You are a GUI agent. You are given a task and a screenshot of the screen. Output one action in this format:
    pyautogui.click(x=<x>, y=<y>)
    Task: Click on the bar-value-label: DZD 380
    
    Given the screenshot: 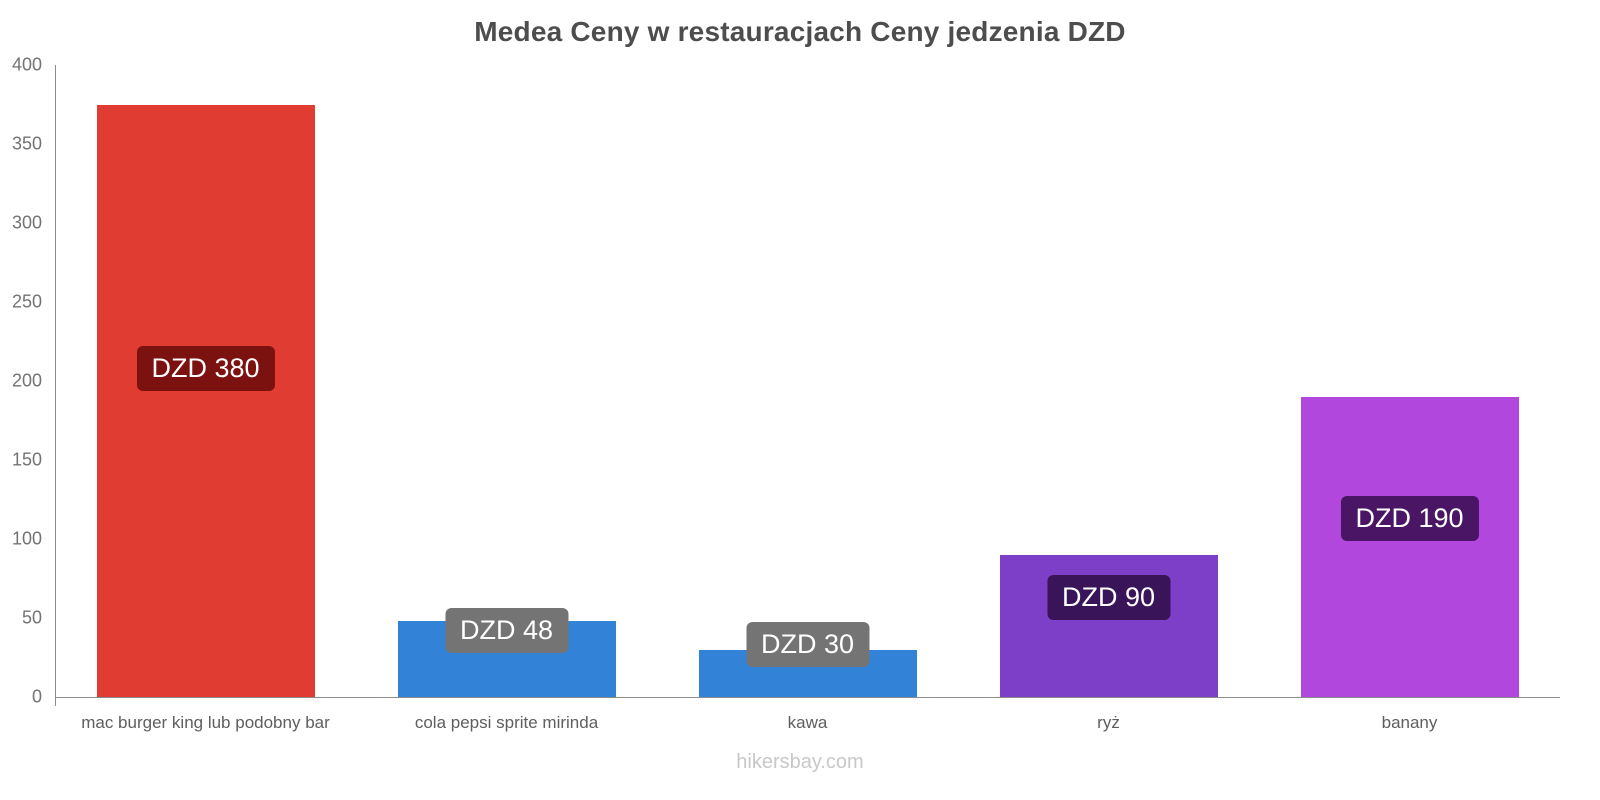 What is the action you would take?
    pyautogui.click(x=205, y=368)
    